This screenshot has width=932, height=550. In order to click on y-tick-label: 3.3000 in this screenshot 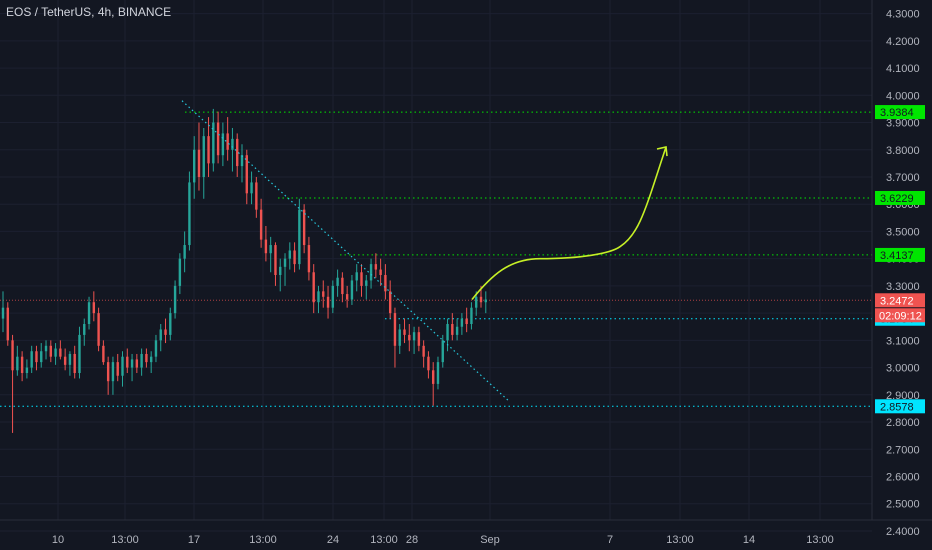, I will do `click(903, 287)`.